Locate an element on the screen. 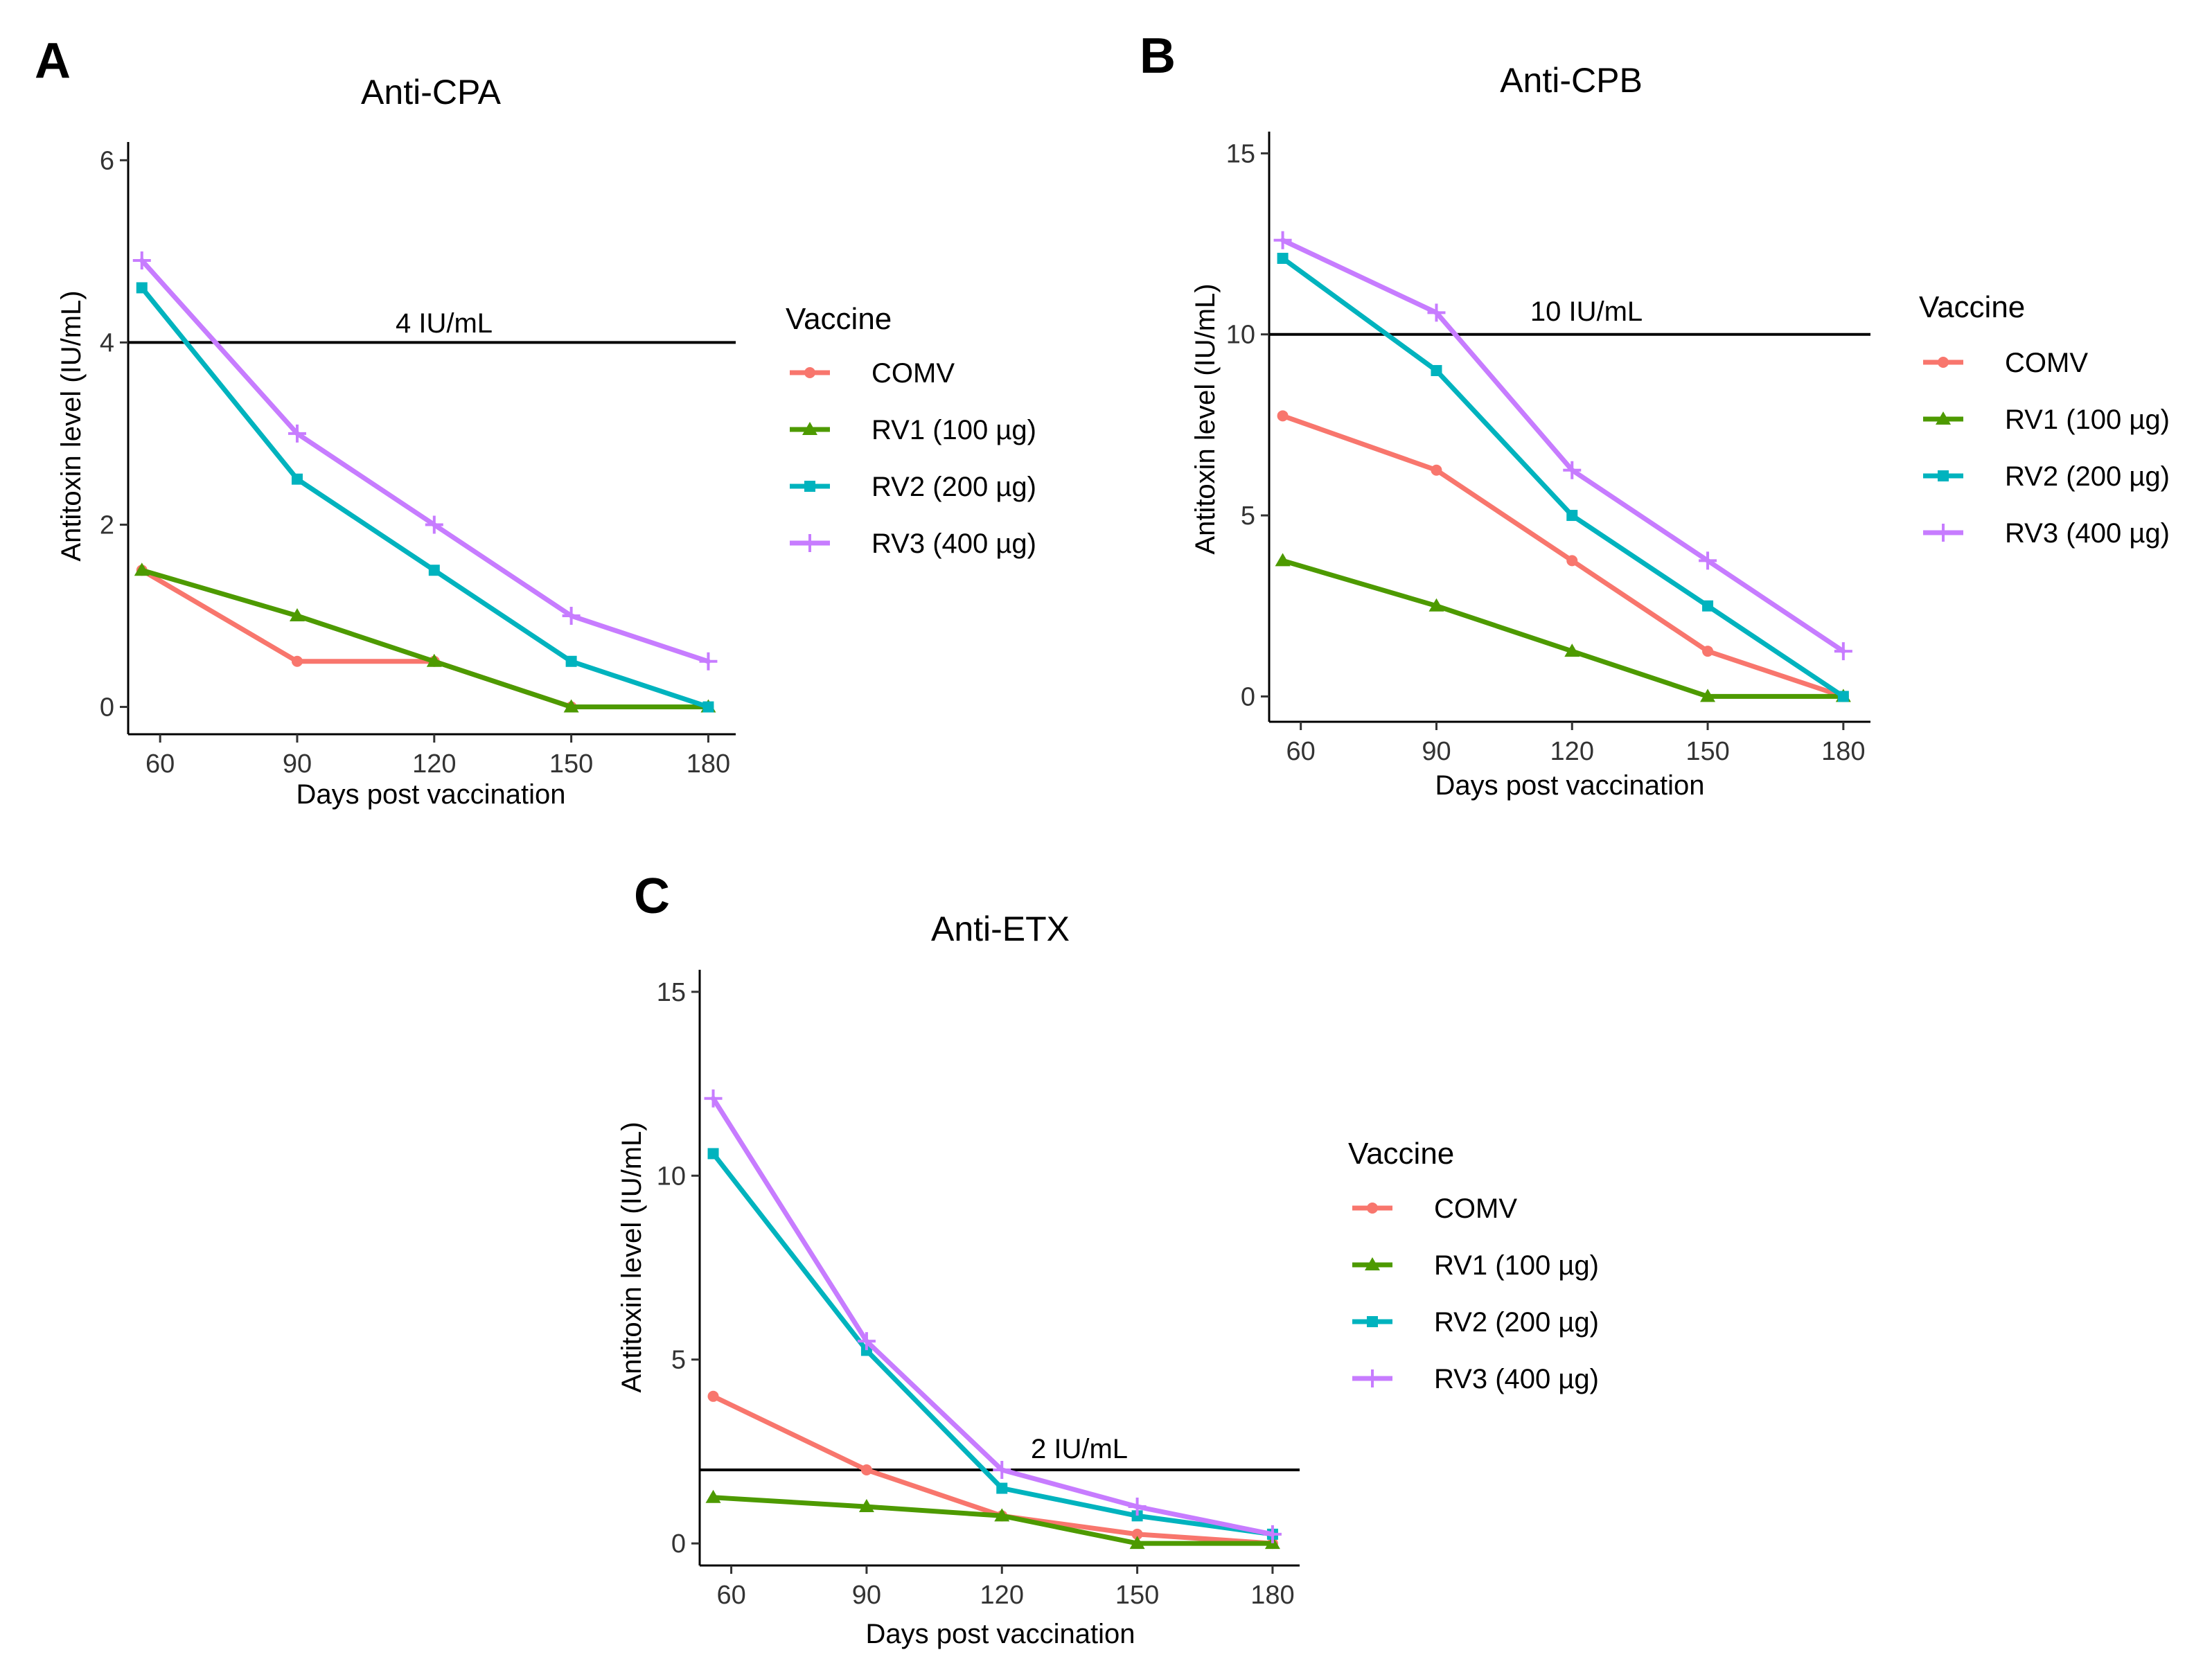  panel-a-x-tick-label: 150 is located at coordinates (571, 764).